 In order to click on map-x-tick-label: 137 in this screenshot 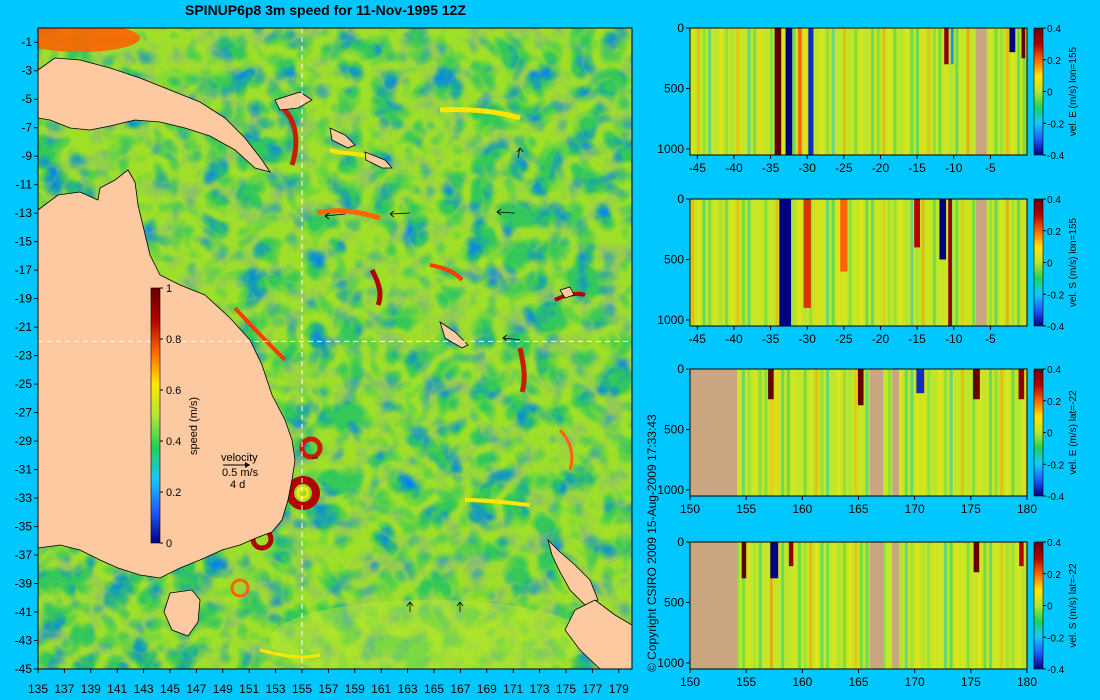, I will do `click(64, 689)`.